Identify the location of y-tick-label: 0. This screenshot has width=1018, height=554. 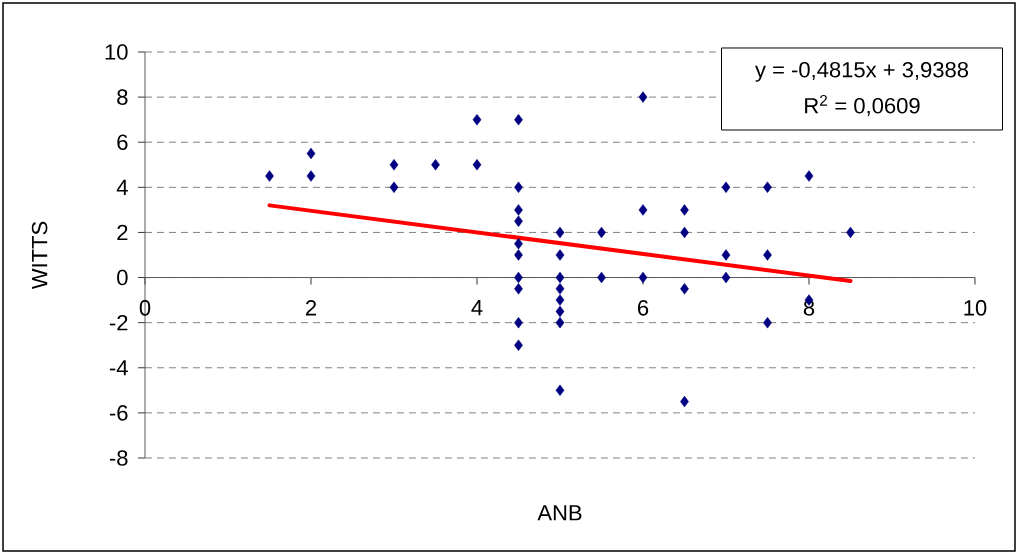
(122, 277).